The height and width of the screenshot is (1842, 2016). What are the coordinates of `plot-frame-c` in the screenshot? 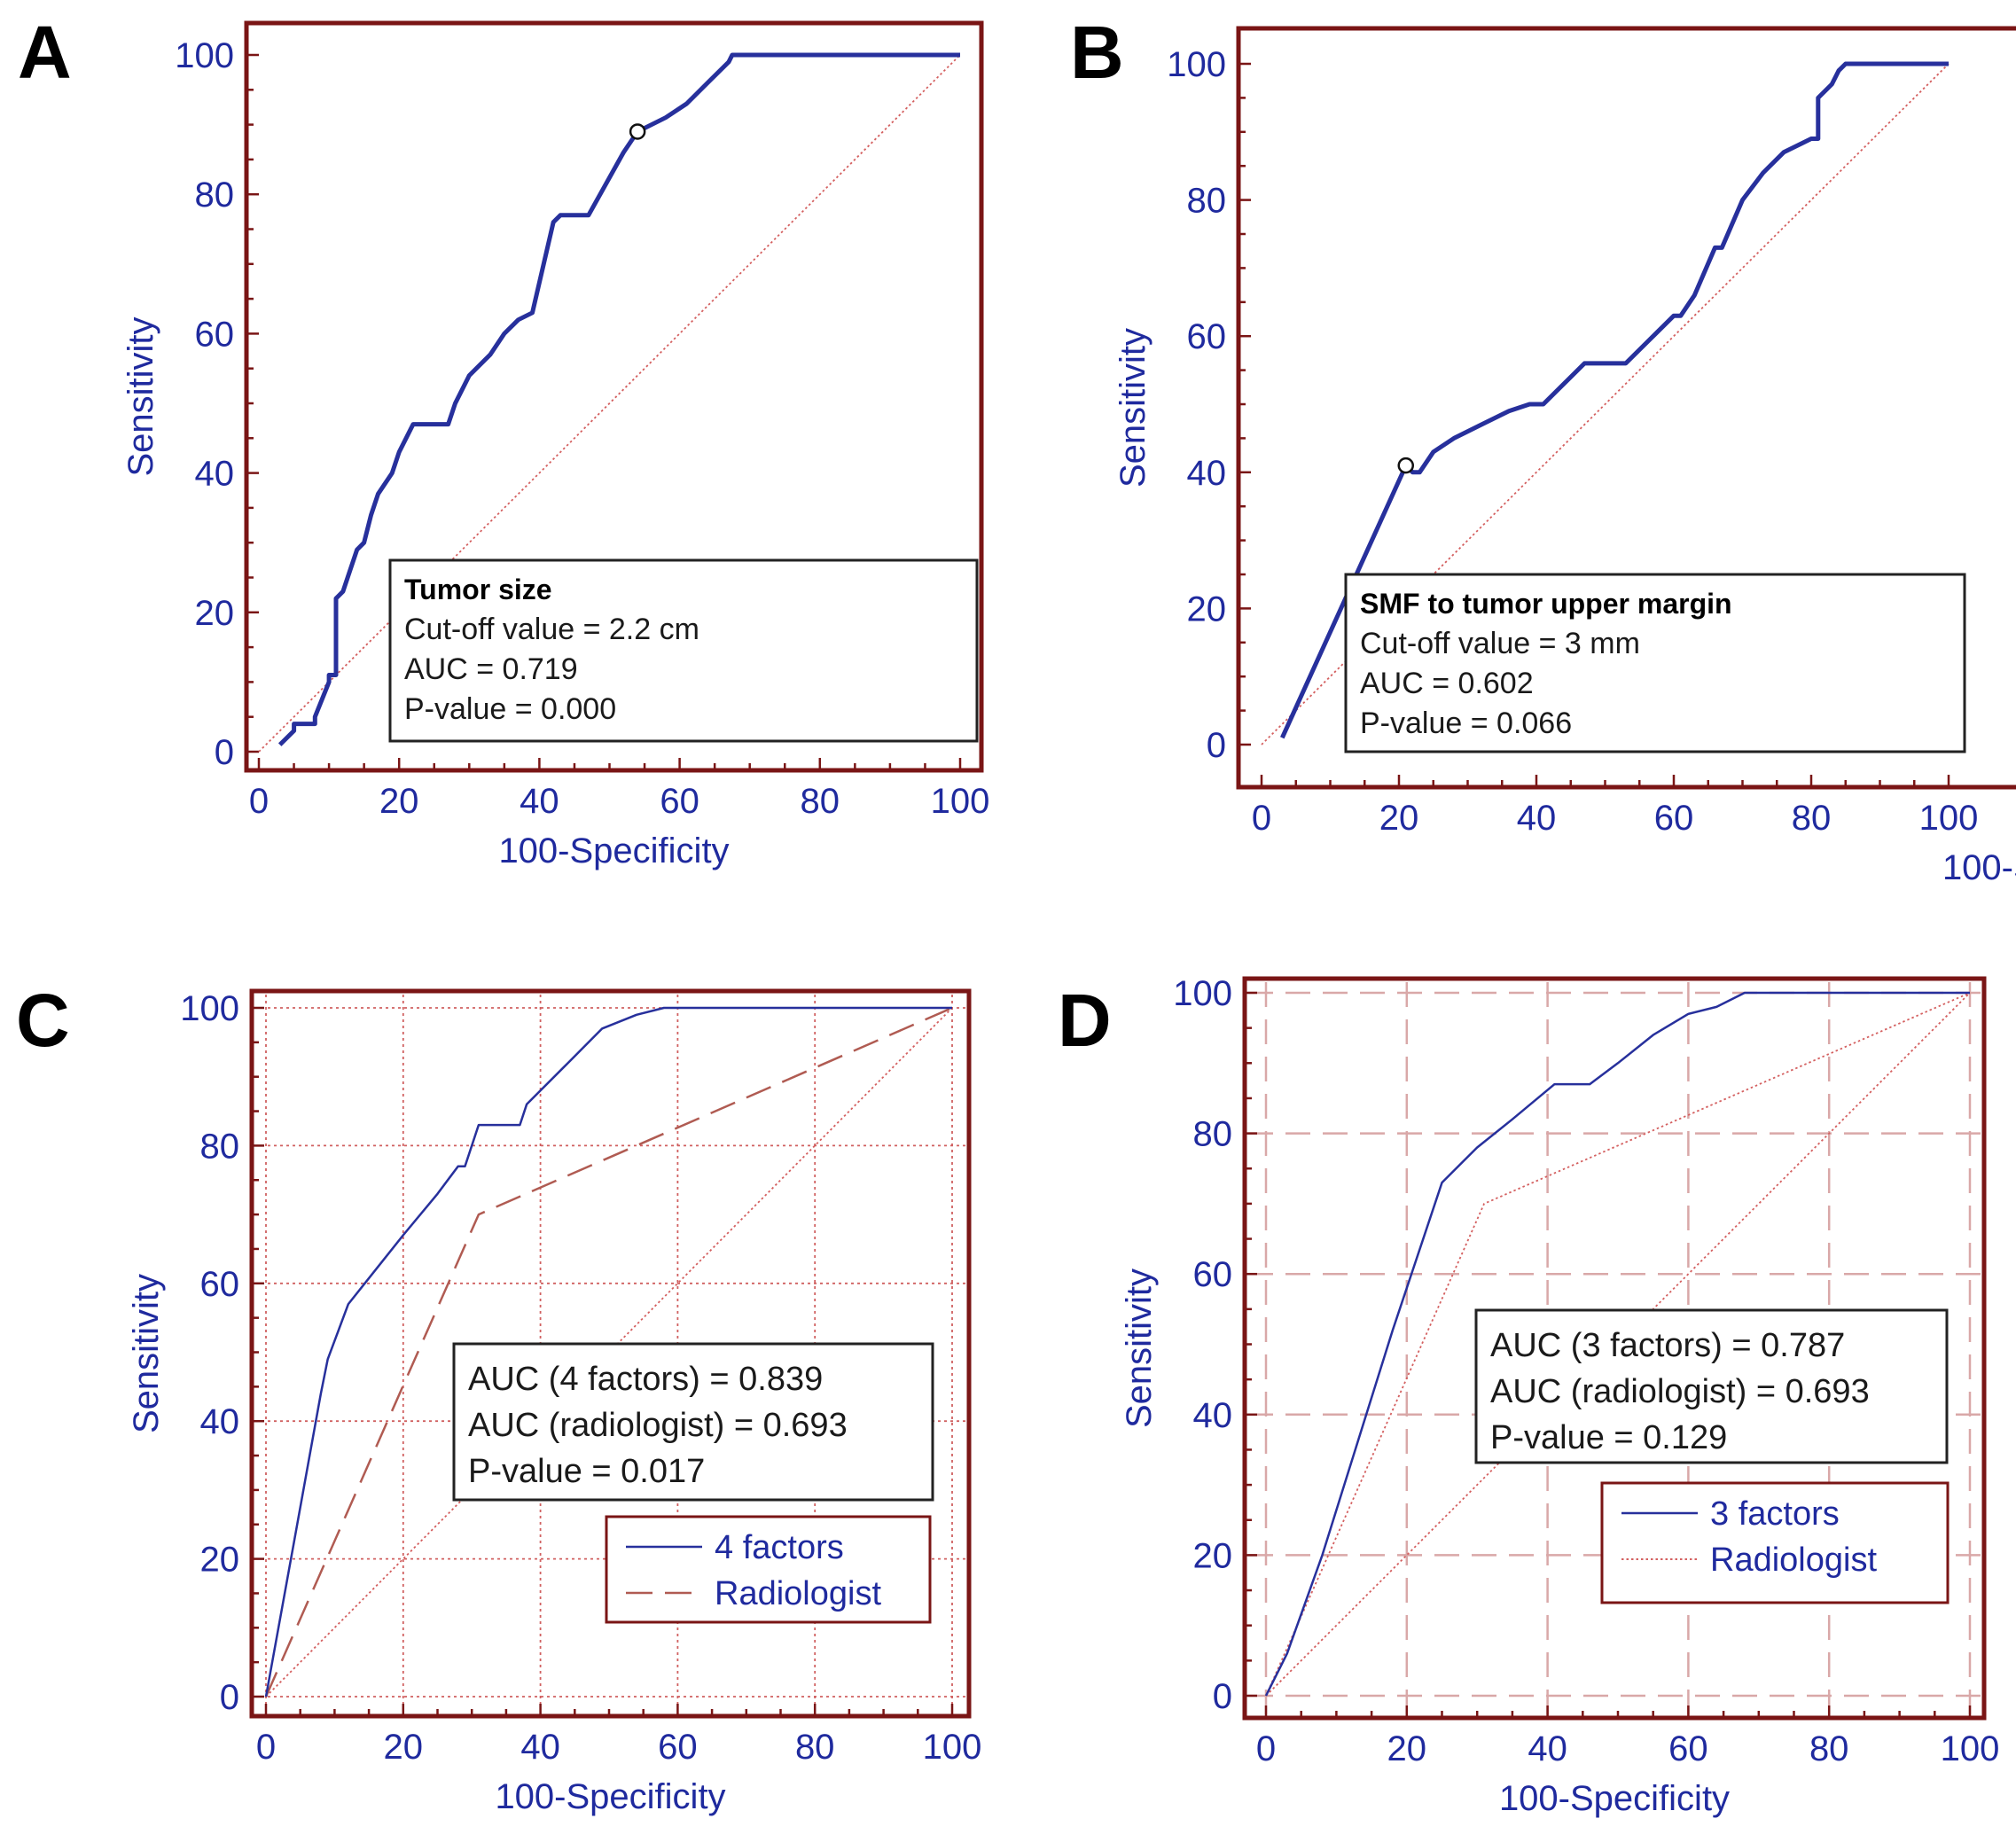 It's located at (610, 1353).